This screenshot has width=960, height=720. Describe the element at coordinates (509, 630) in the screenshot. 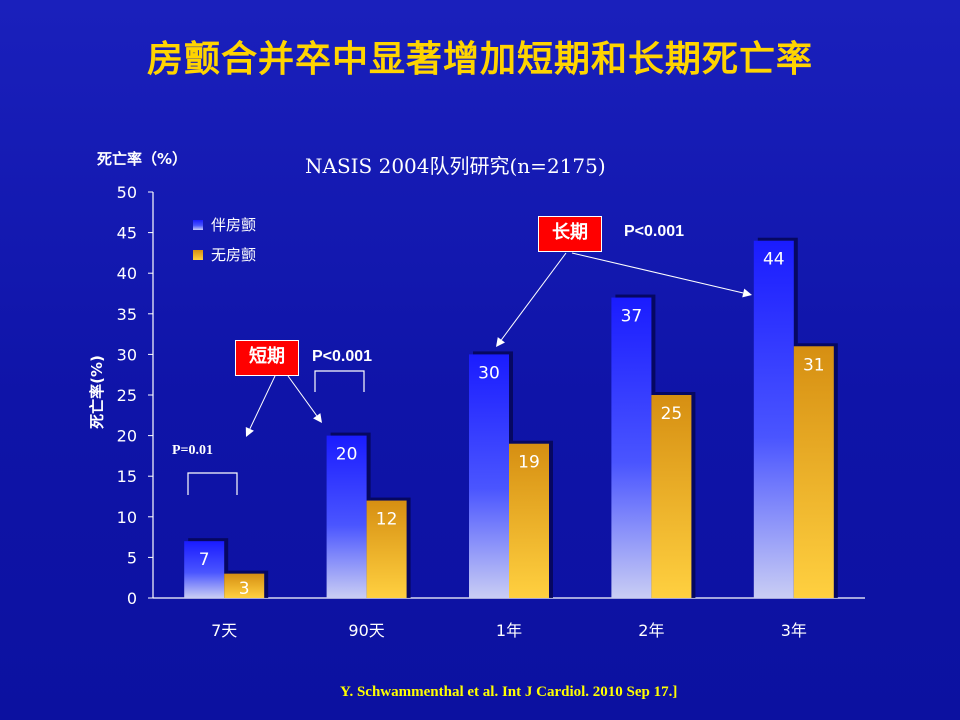

I see `x-tick-label: 1年` at that location.